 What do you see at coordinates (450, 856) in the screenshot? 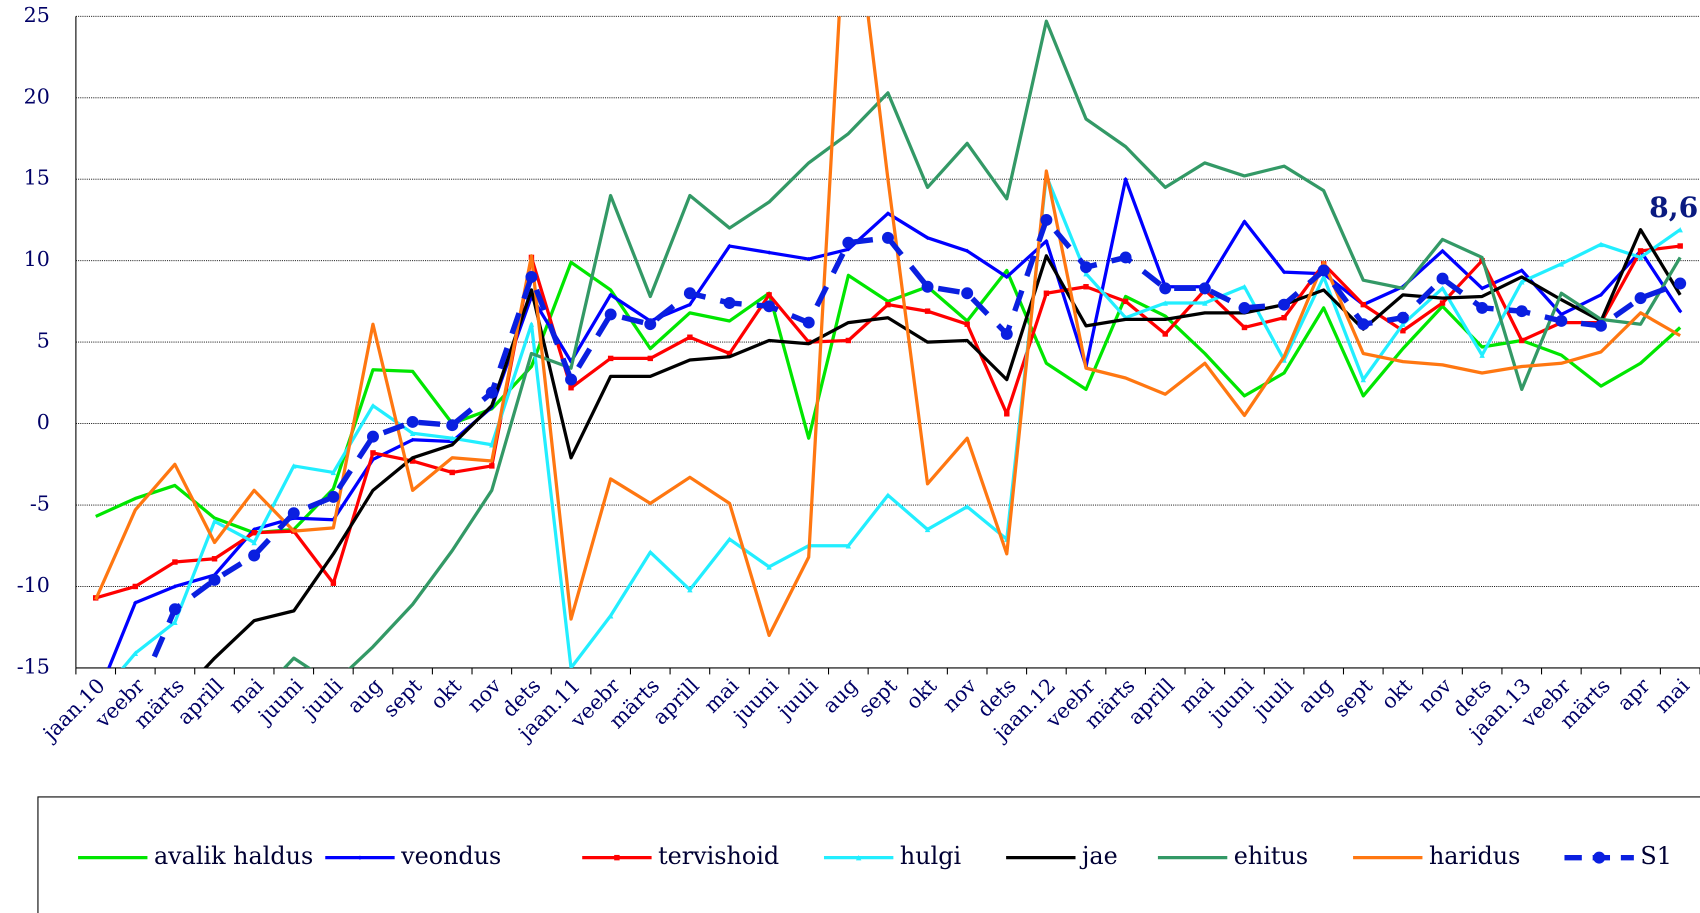
I see `legend-label: veondus` at bounding box center [450, 856].